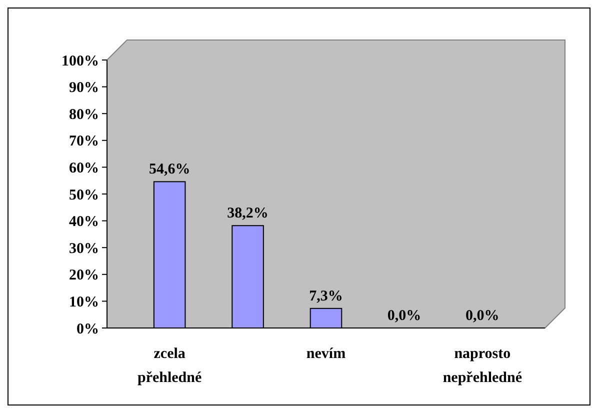 This screenshot has height=413, width=598. Describe the element at coordinates (169, 170) in the screenshot. I see `data-label: 54,6%` at that location.